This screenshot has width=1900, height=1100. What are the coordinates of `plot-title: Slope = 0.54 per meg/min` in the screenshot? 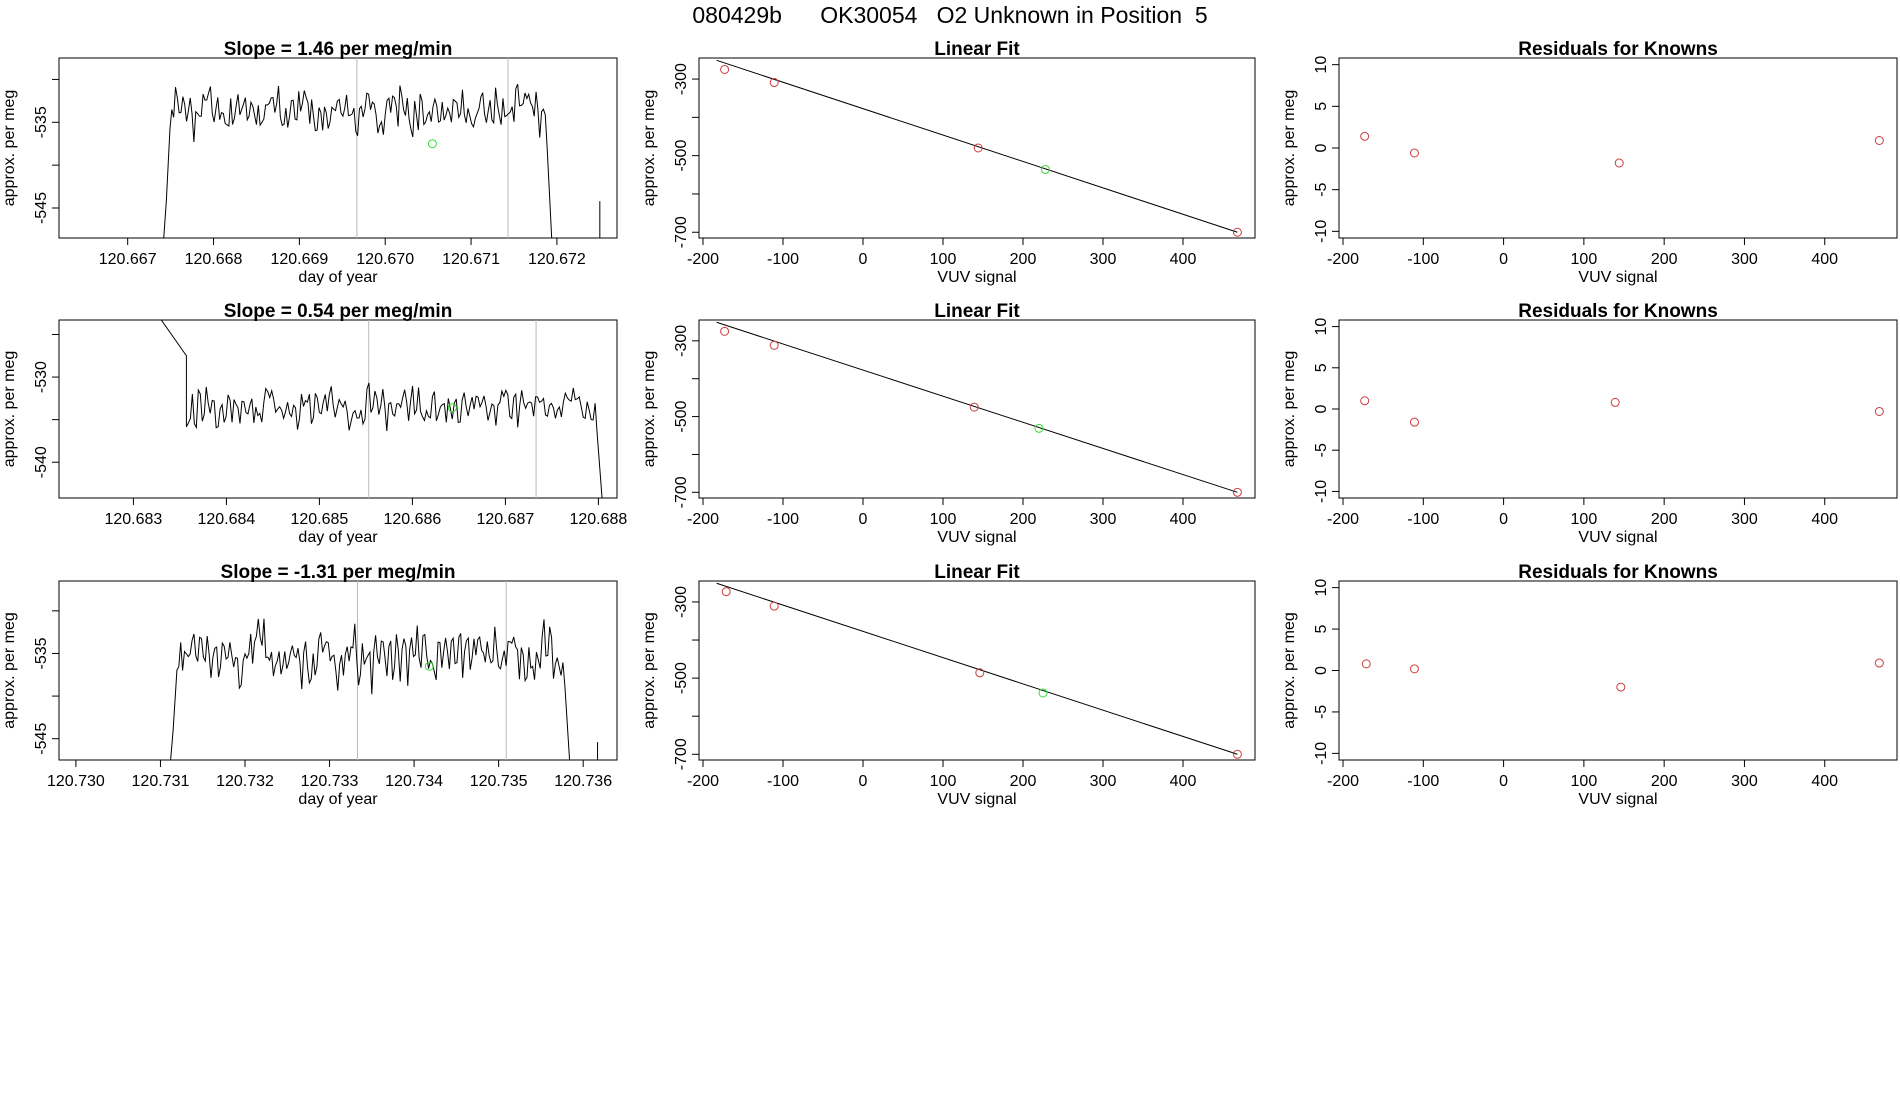 It's located at (338, 311).